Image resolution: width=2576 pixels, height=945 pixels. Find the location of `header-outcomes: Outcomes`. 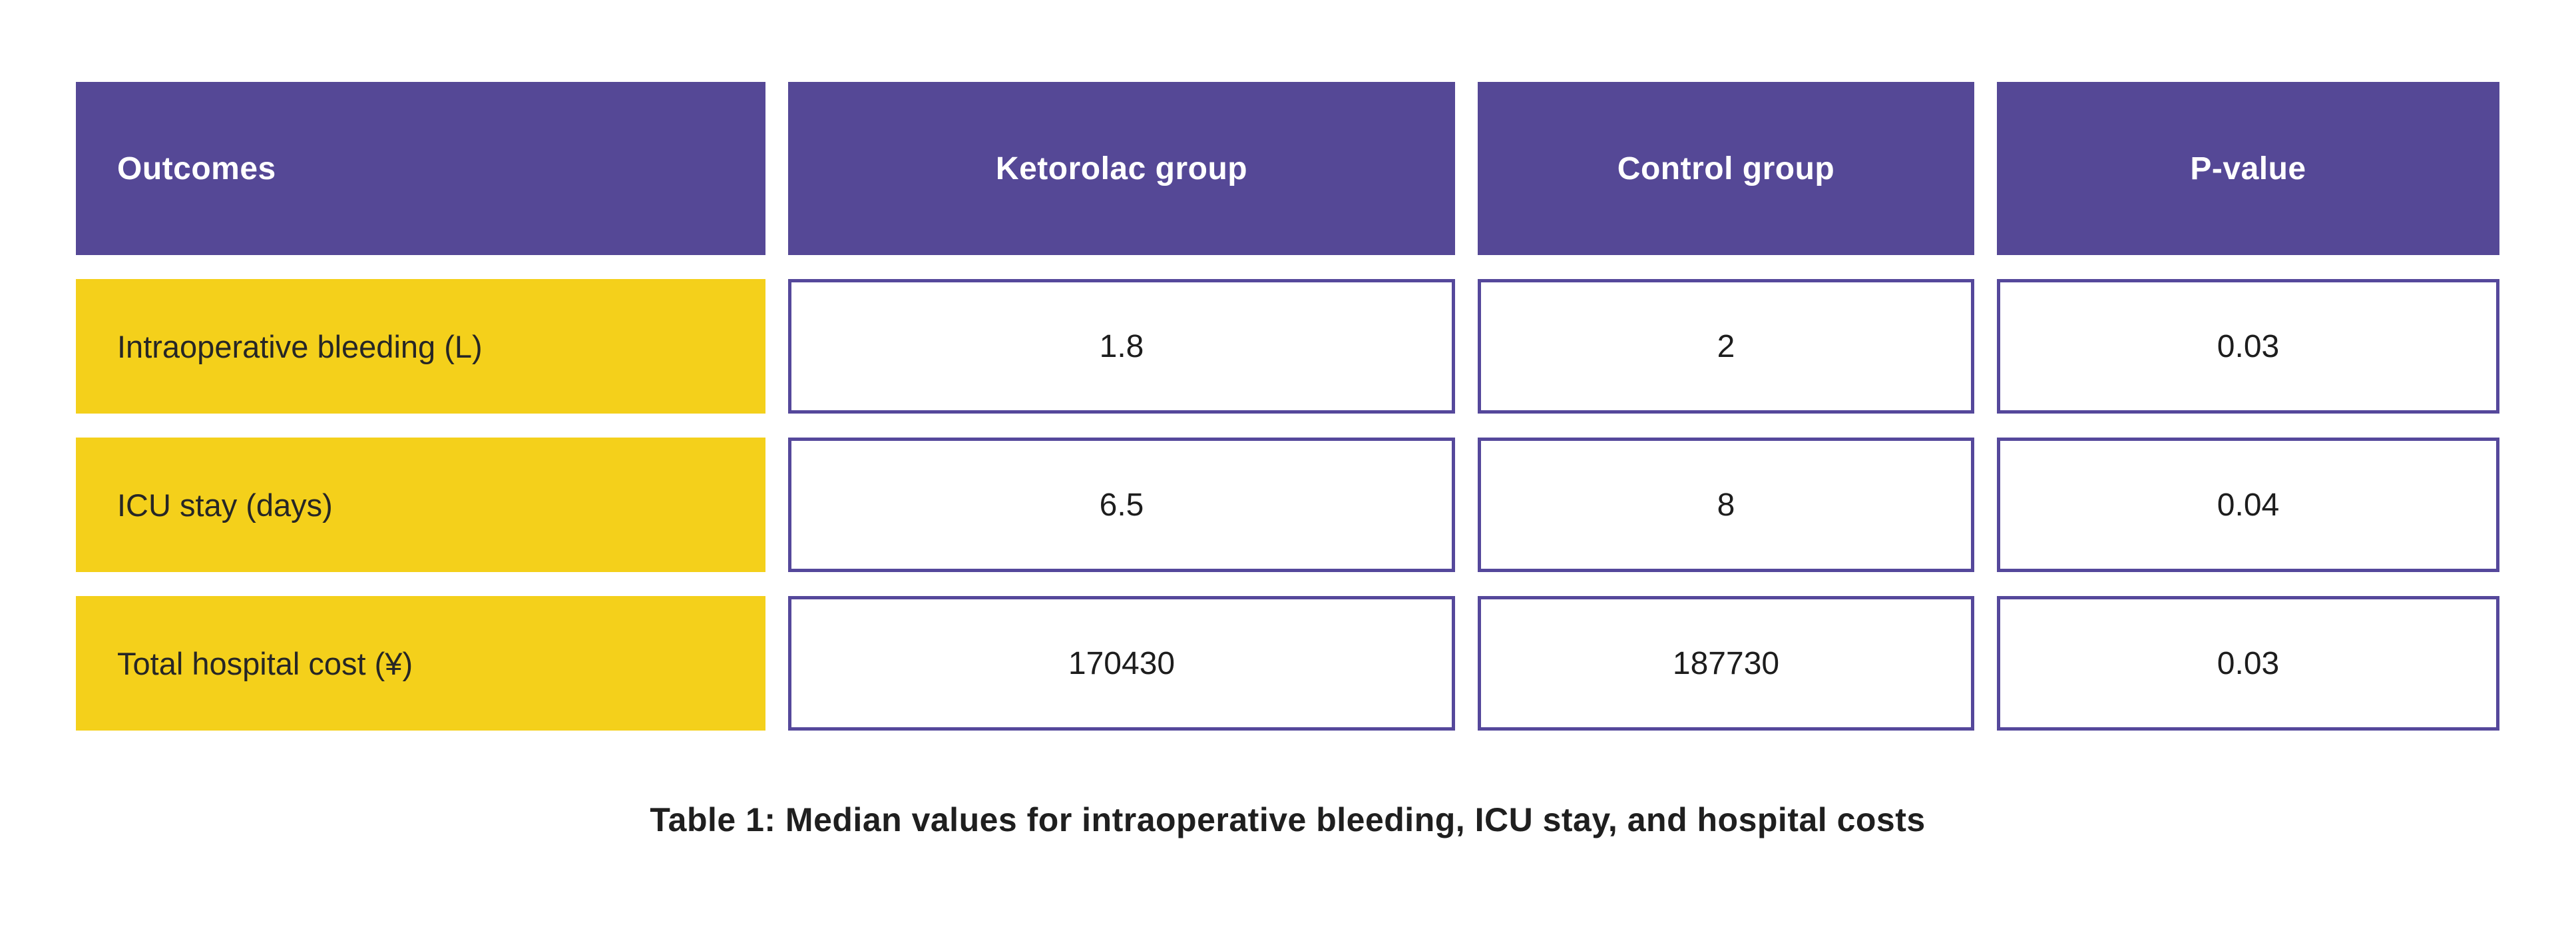

header-outcomes: Outcomes is located at coordinates (420, 168).